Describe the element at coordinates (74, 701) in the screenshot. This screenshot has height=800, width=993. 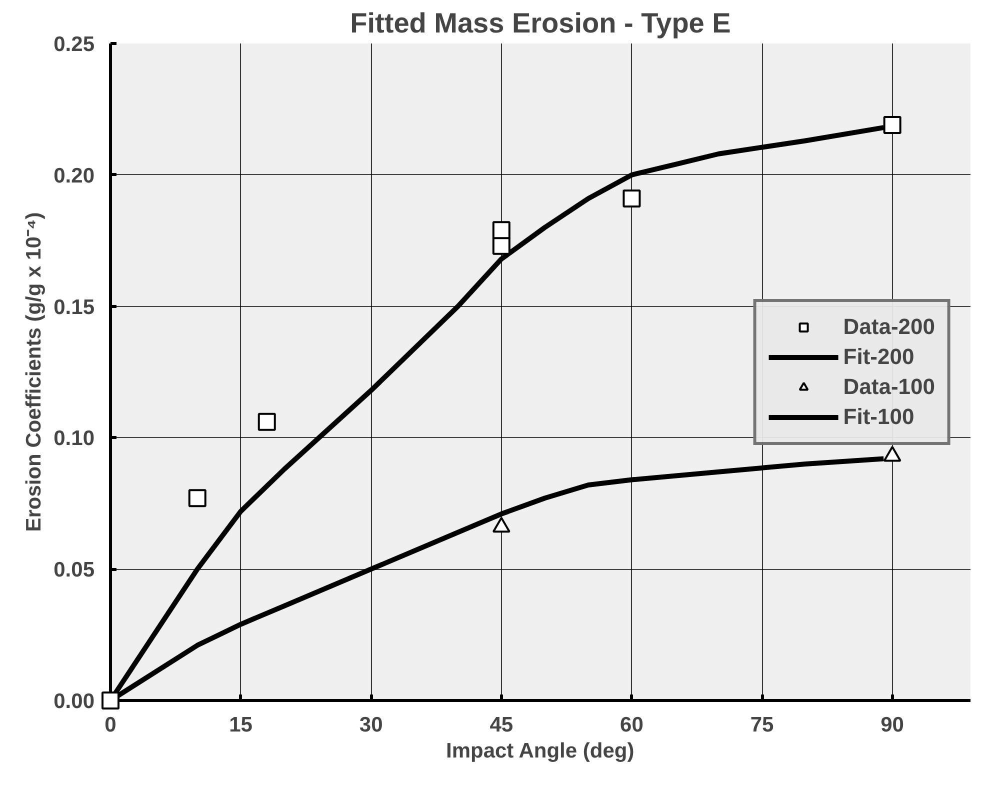
I see `y-tick-label: 0.00` at that location.